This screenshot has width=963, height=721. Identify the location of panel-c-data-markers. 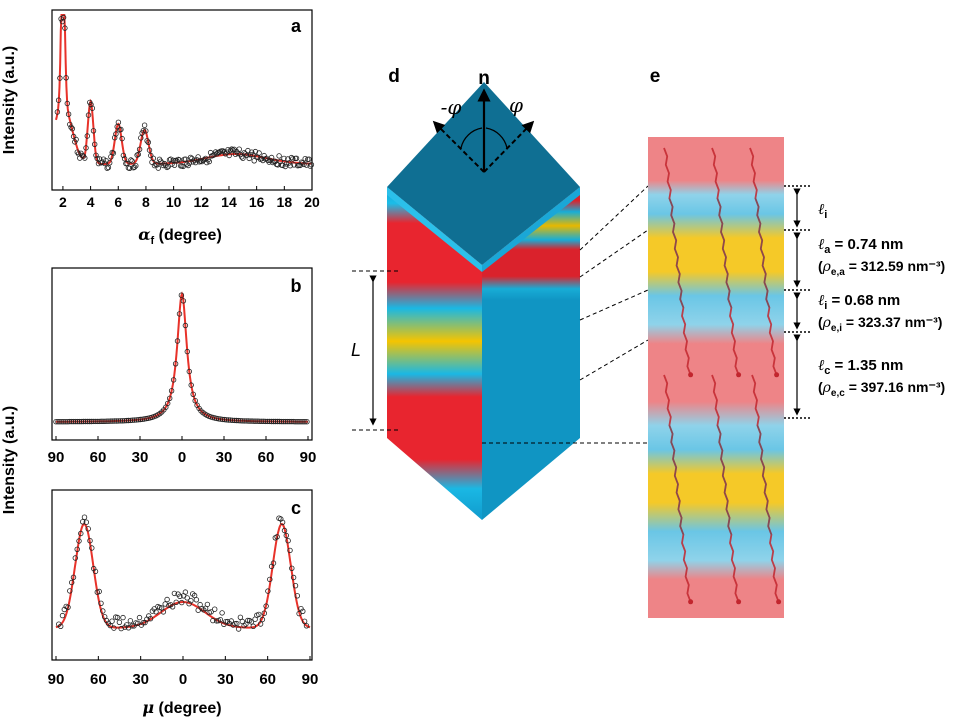
(183, 573).